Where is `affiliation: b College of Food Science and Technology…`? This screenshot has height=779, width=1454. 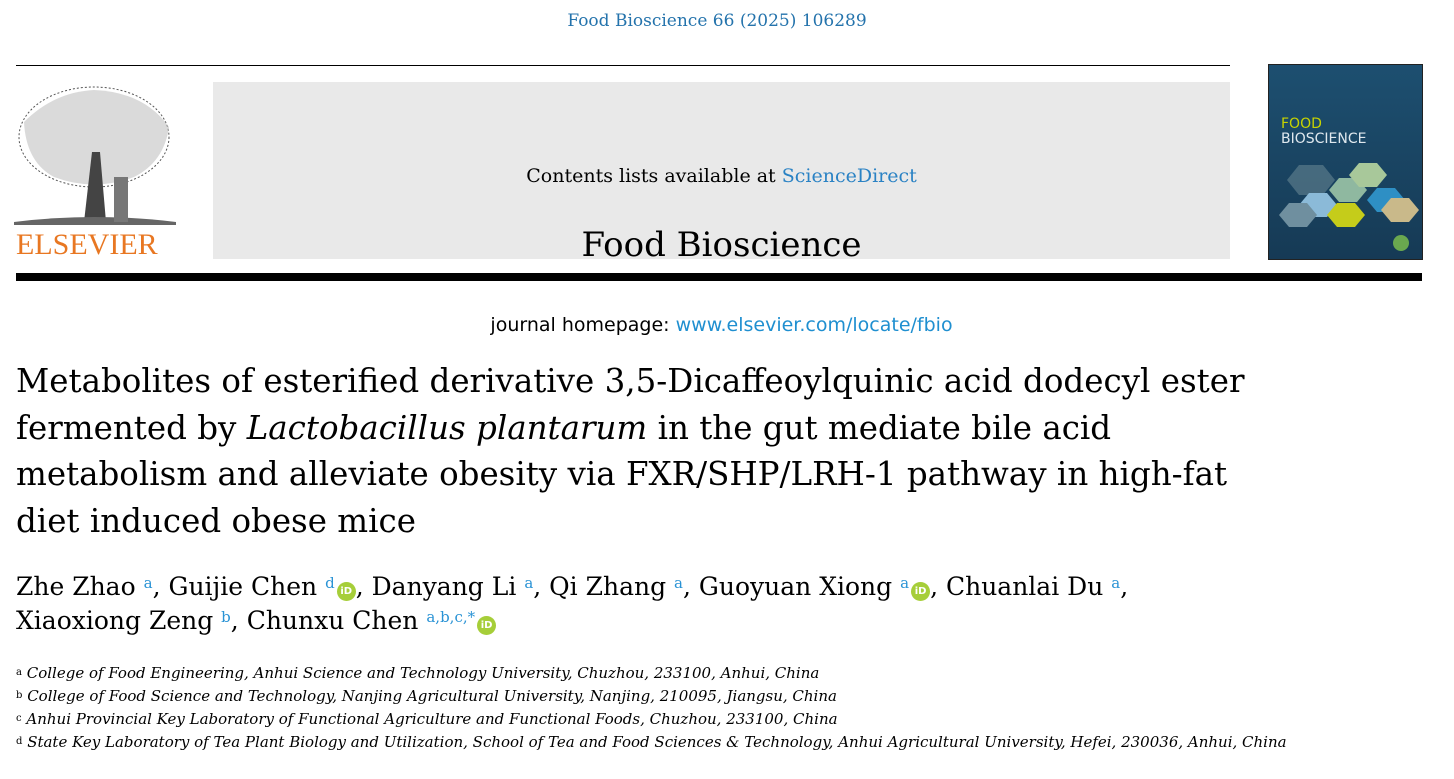
affiliation: b College of Food Science and Technology… is located at coordinates (651, 696).